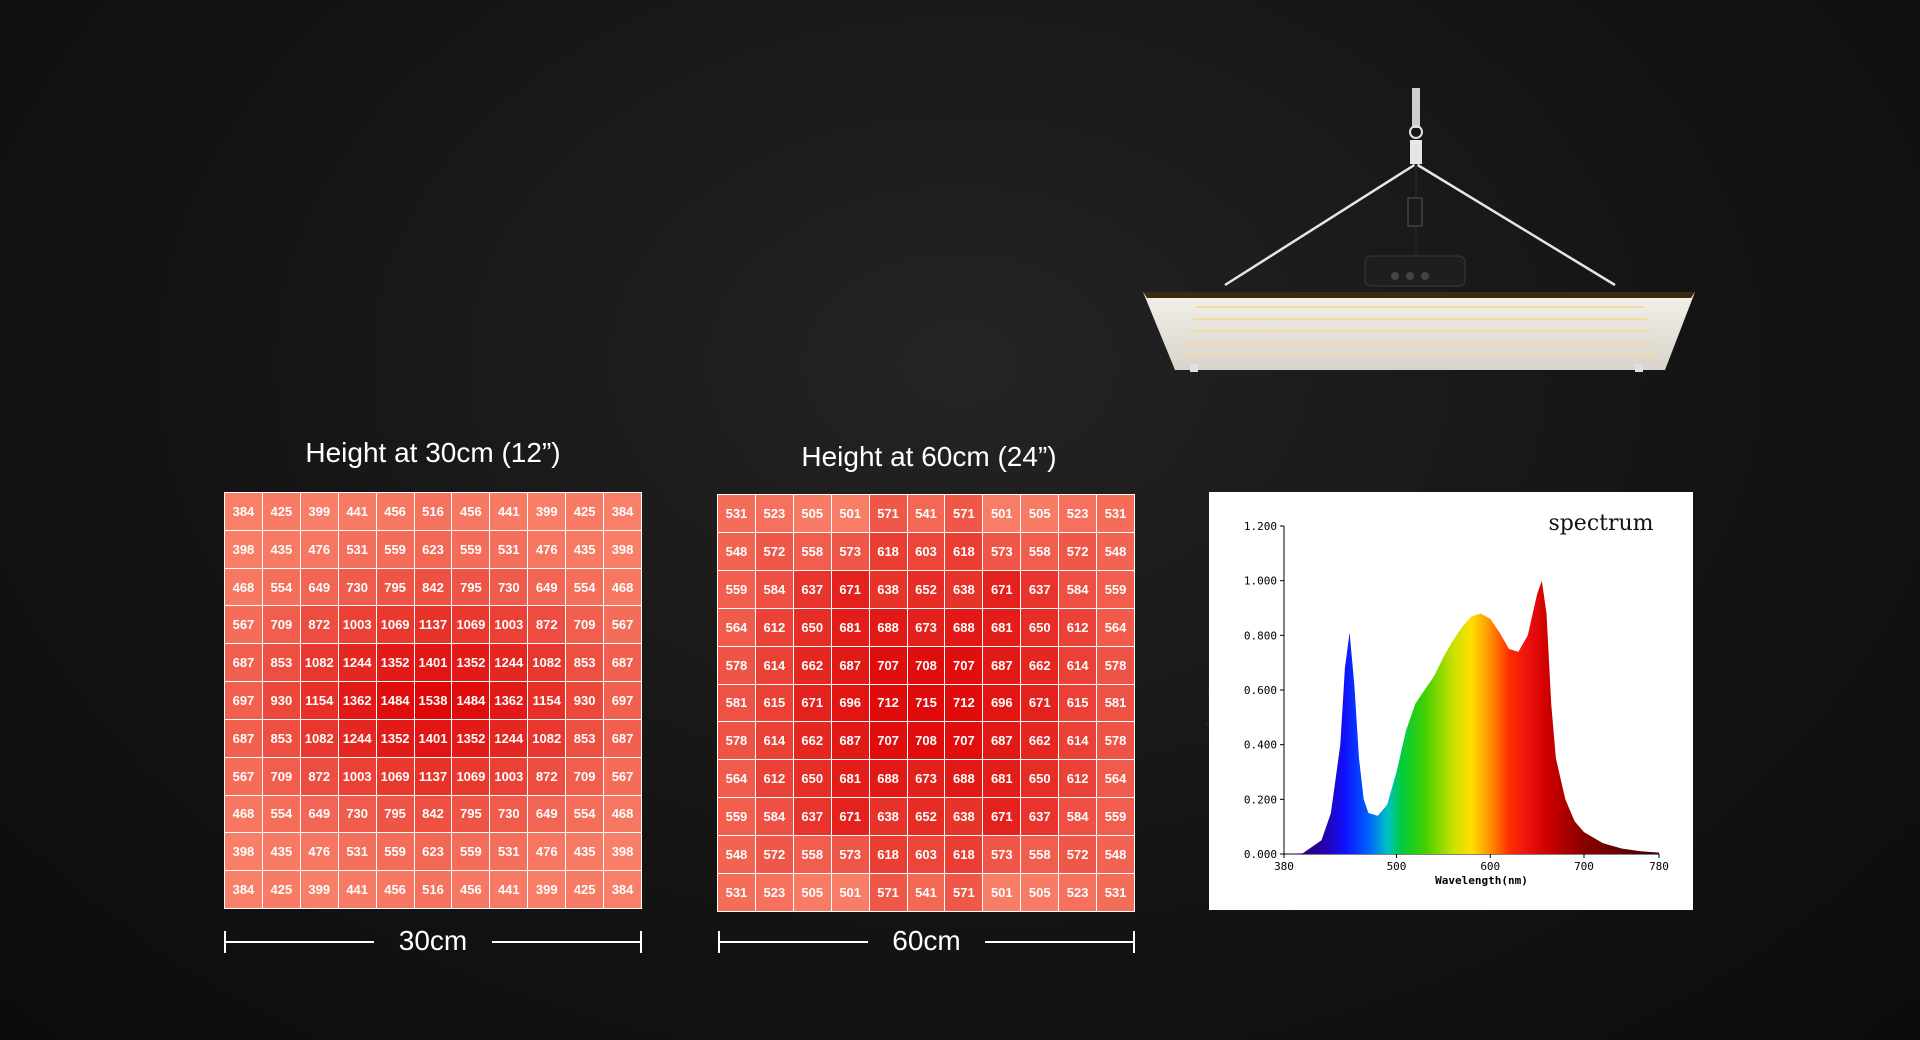  What do you see at coordinates (926, 589) in the screenshot?
I see `ppfd-cell: 652` at bounding box center [926, 589].